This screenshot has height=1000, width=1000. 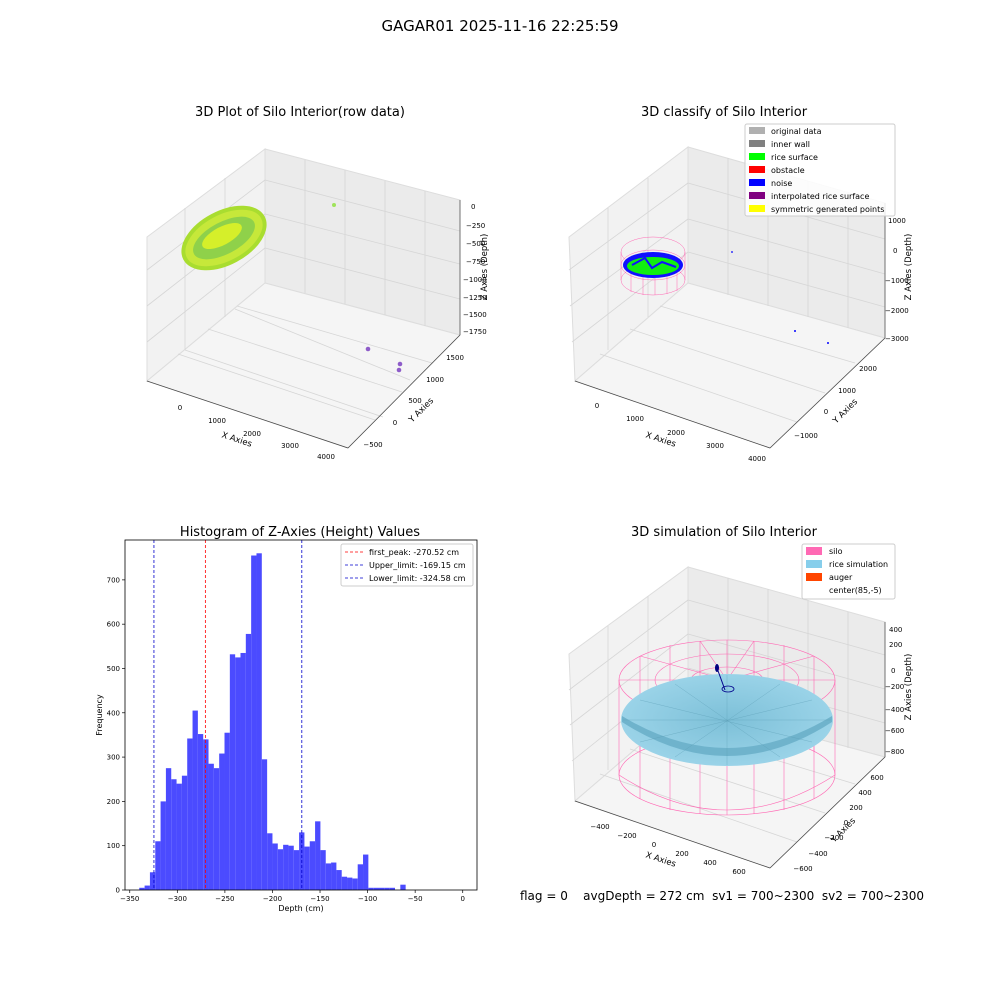 What do you see at coordinates (113, 758) in the screenshot?
I see `histogram-ytick-label: 300` at bounding box center [113, 758].